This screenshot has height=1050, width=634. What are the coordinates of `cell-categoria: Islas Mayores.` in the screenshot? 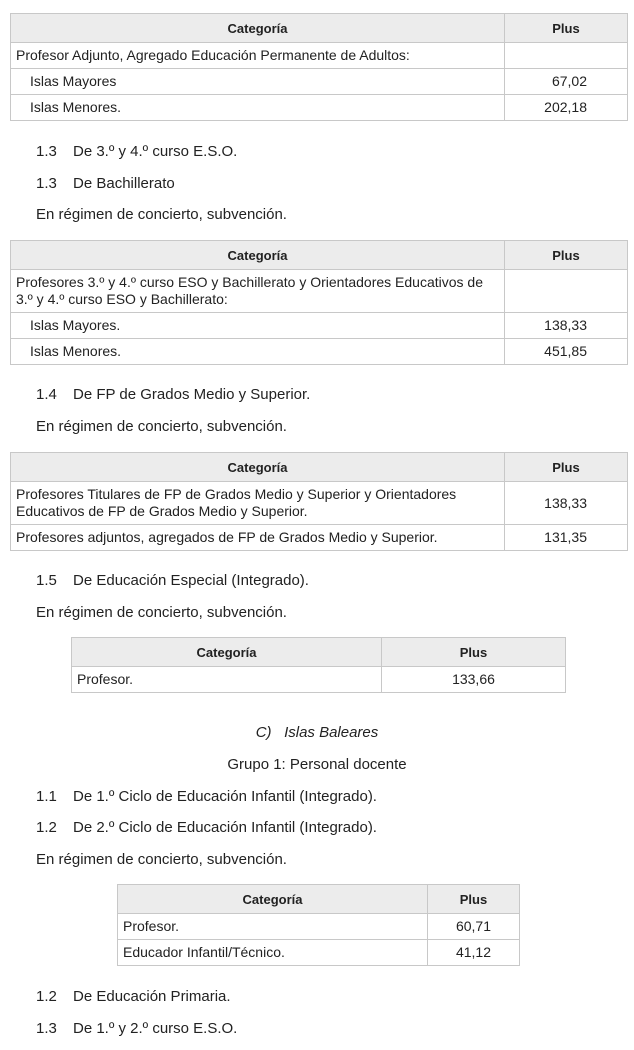 It's located at (257, 325).